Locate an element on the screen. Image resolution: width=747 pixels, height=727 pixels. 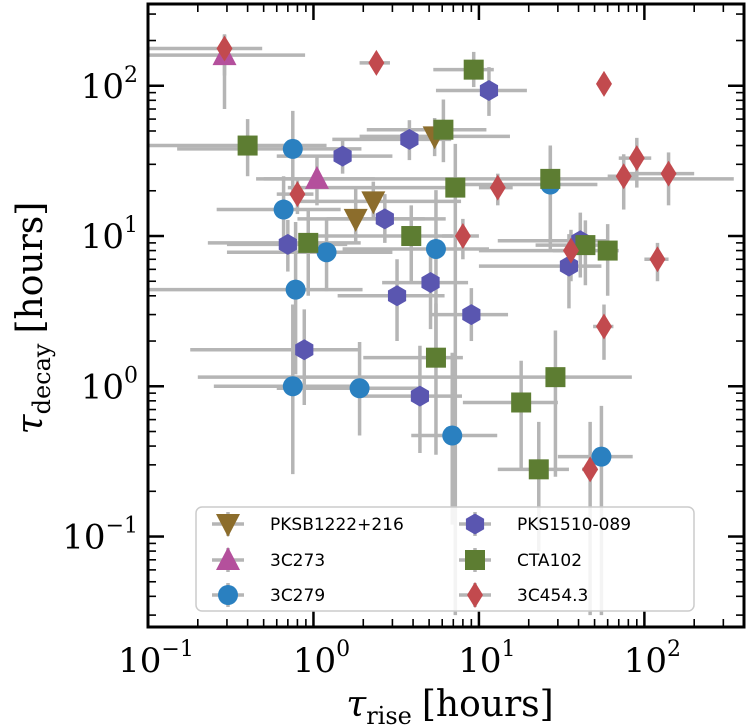
x-tick-label: 10⁰ is located at coordinates (321, 659).